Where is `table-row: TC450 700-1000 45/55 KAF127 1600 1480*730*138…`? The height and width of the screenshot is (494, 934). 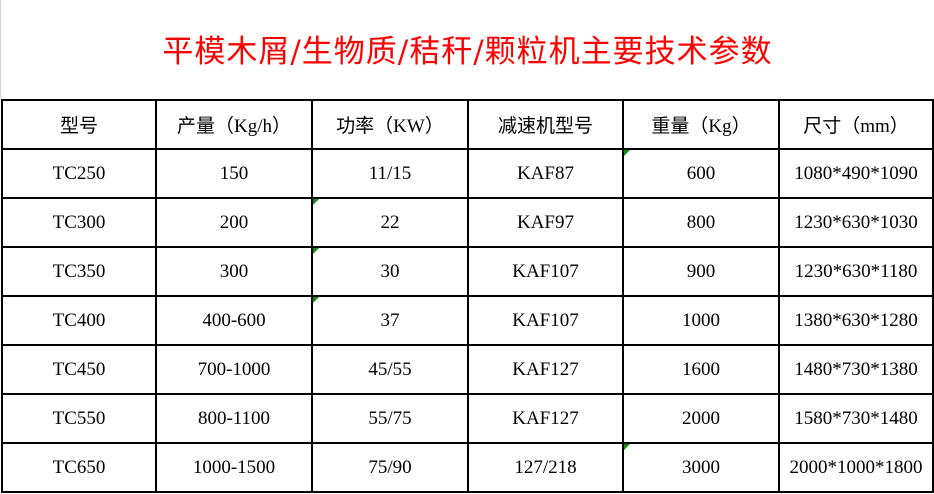
table-row: TC450 700-1000 45/55 KAF127 1600 1480*730*138… is located at coordinates (467, 369).